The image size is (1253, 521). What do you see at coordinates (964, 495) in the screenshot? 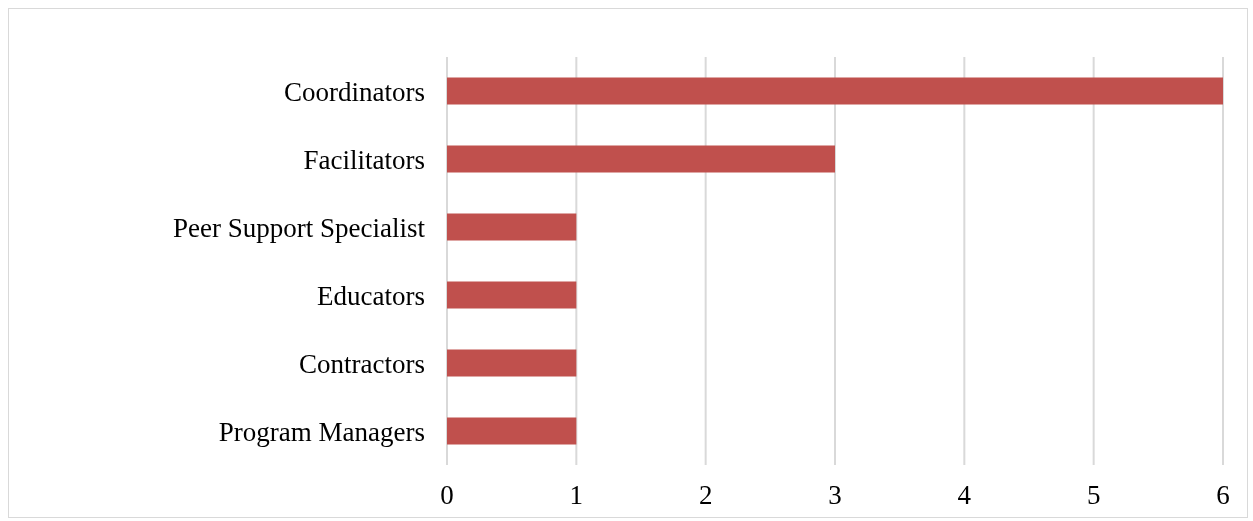
I see `x-tick-label: 4` at bounding box center [964, 495].